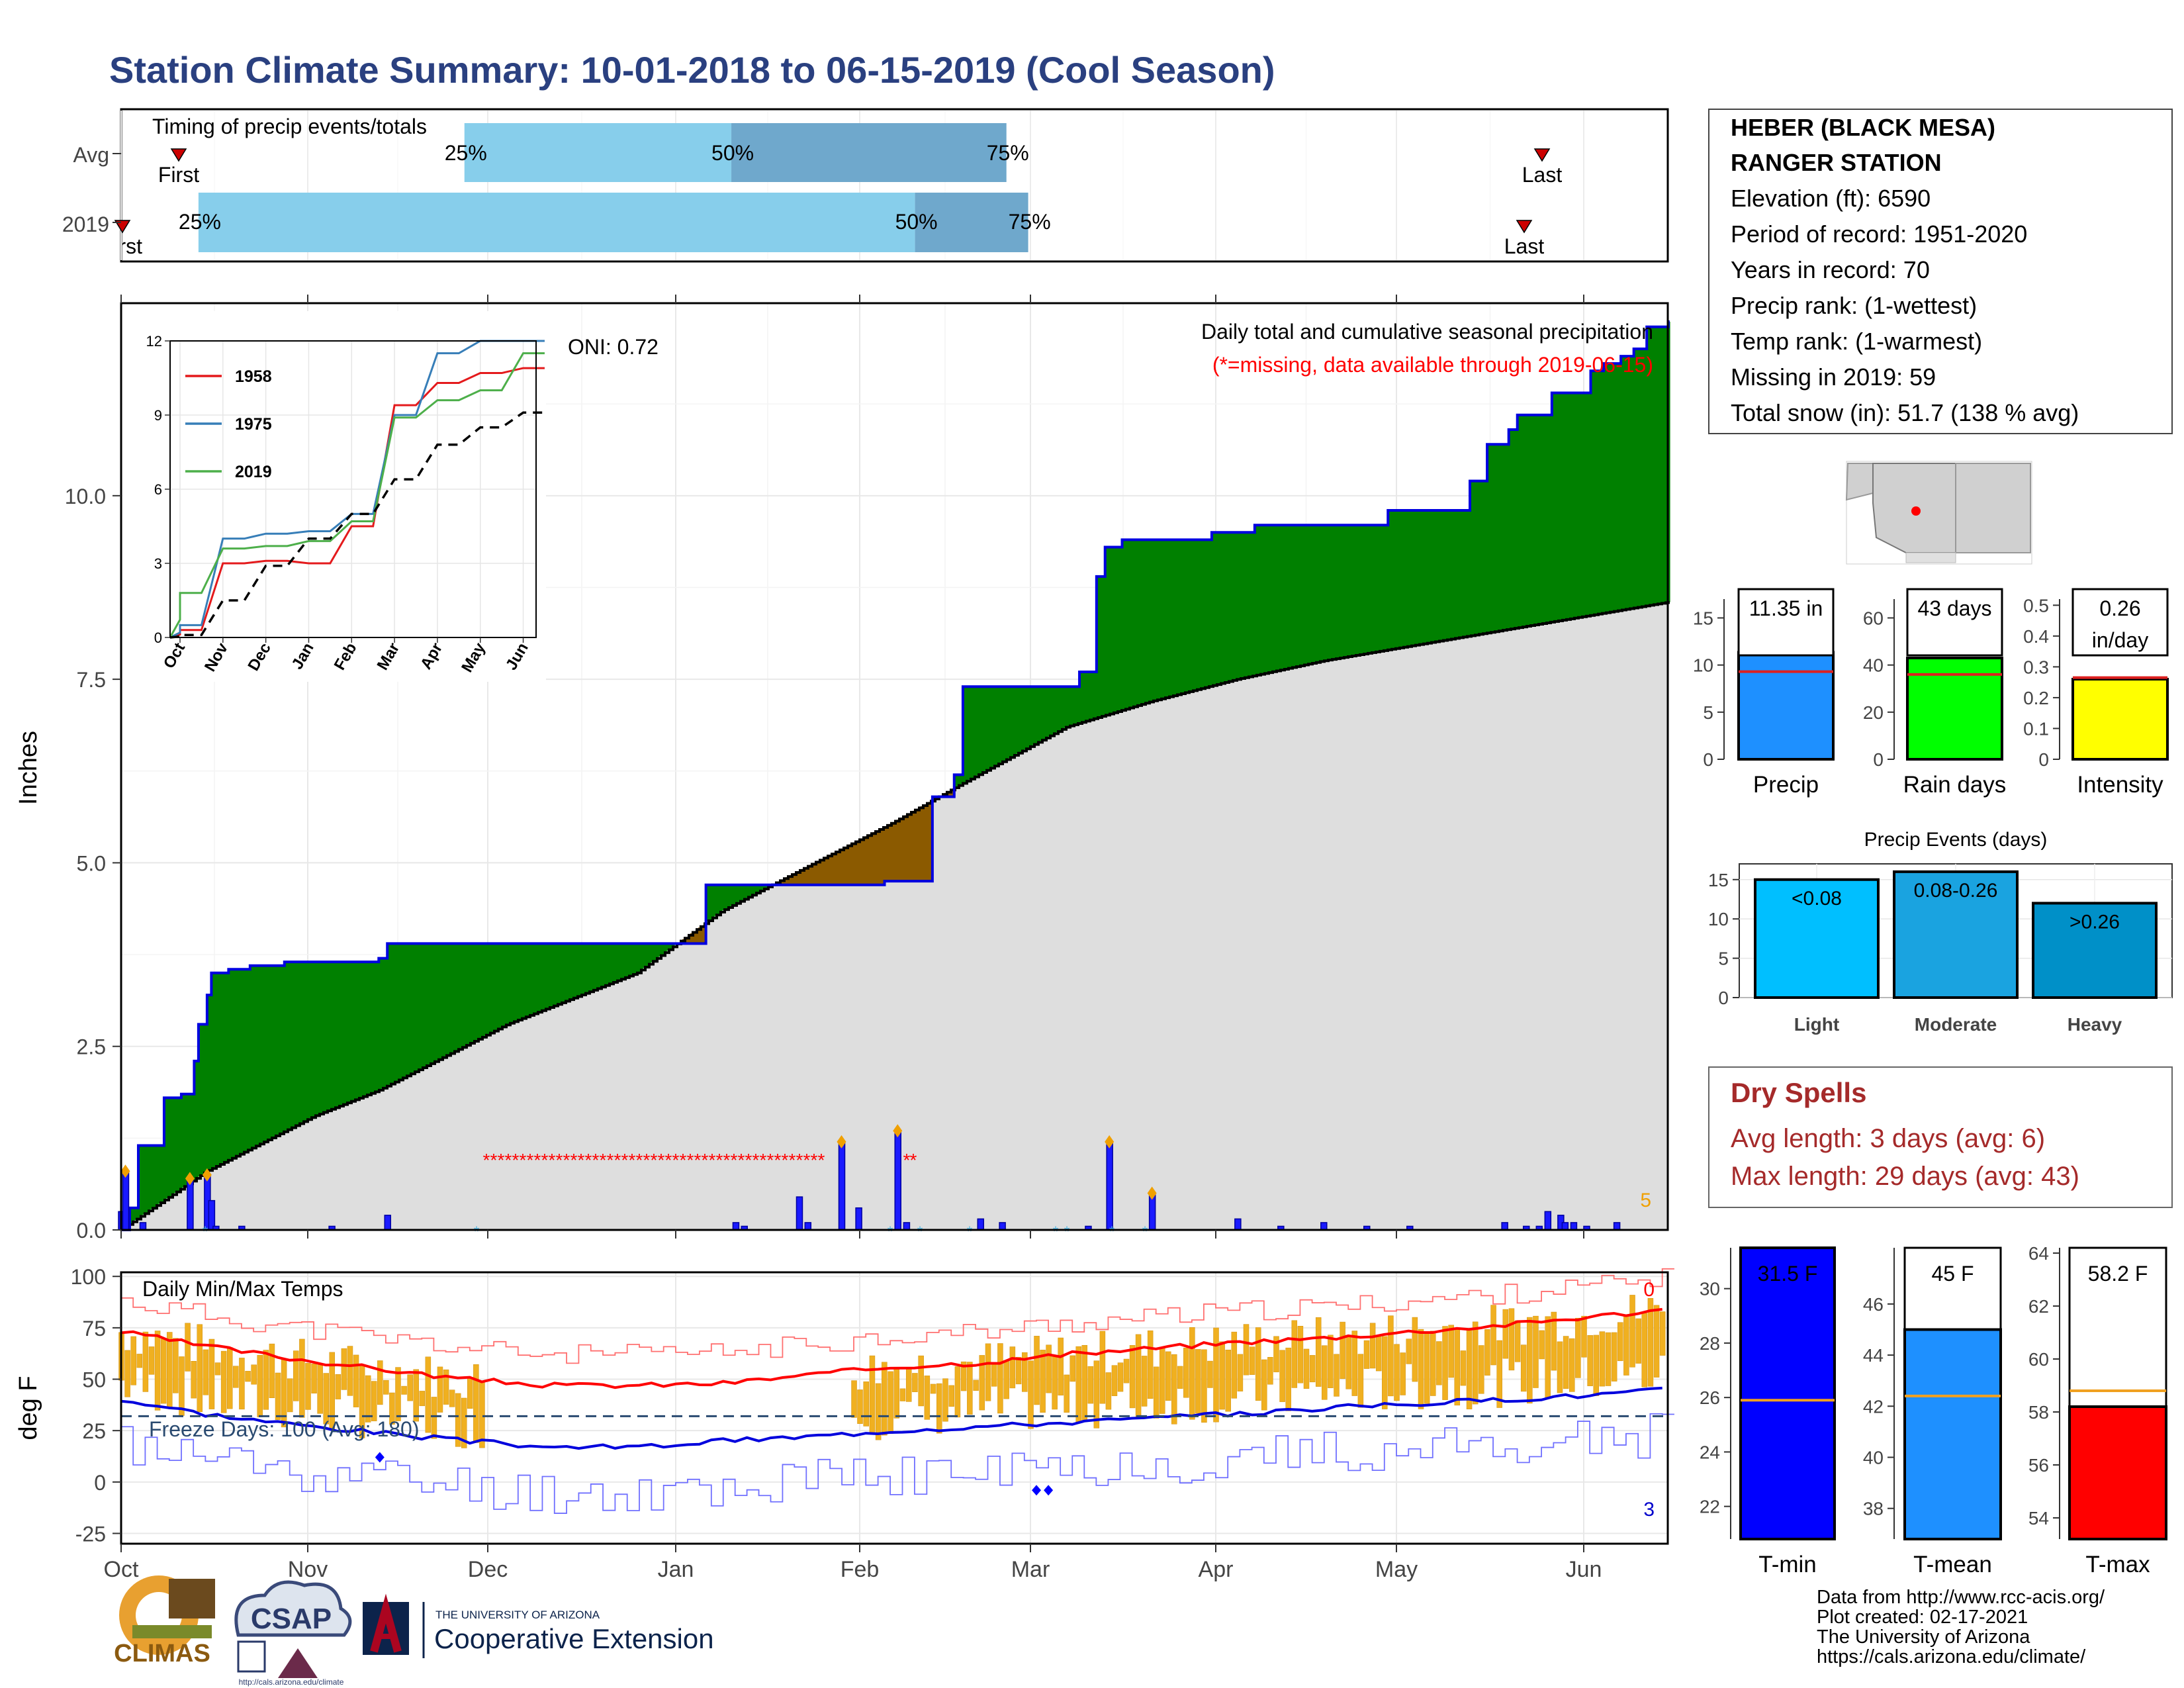  What do you see at coordinates (121, 1569) in the screenshot?
I see `month-label: Oct` at bounding box center [121, 1569].